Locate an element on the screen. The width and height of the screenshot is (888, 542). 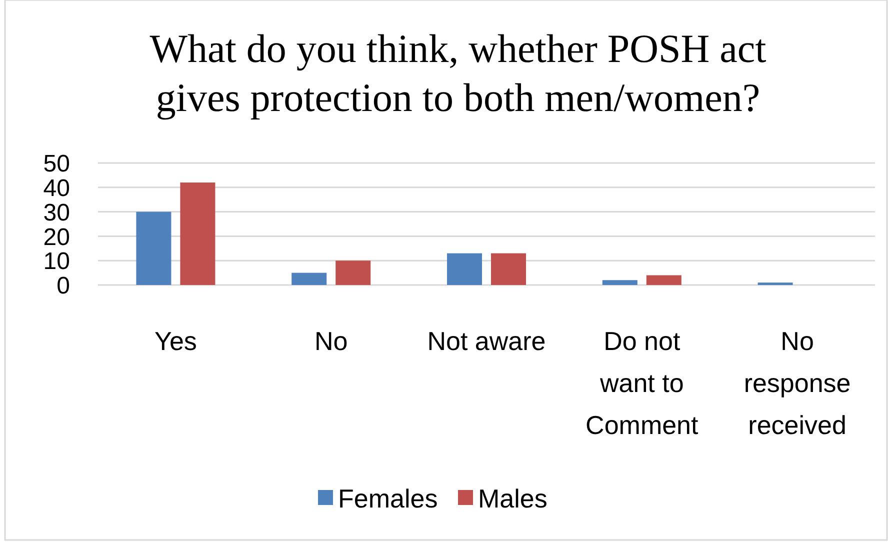
chart-title: What do you think, whether POSH act gives protection to both men/women? is located at coordinates (458, 73).